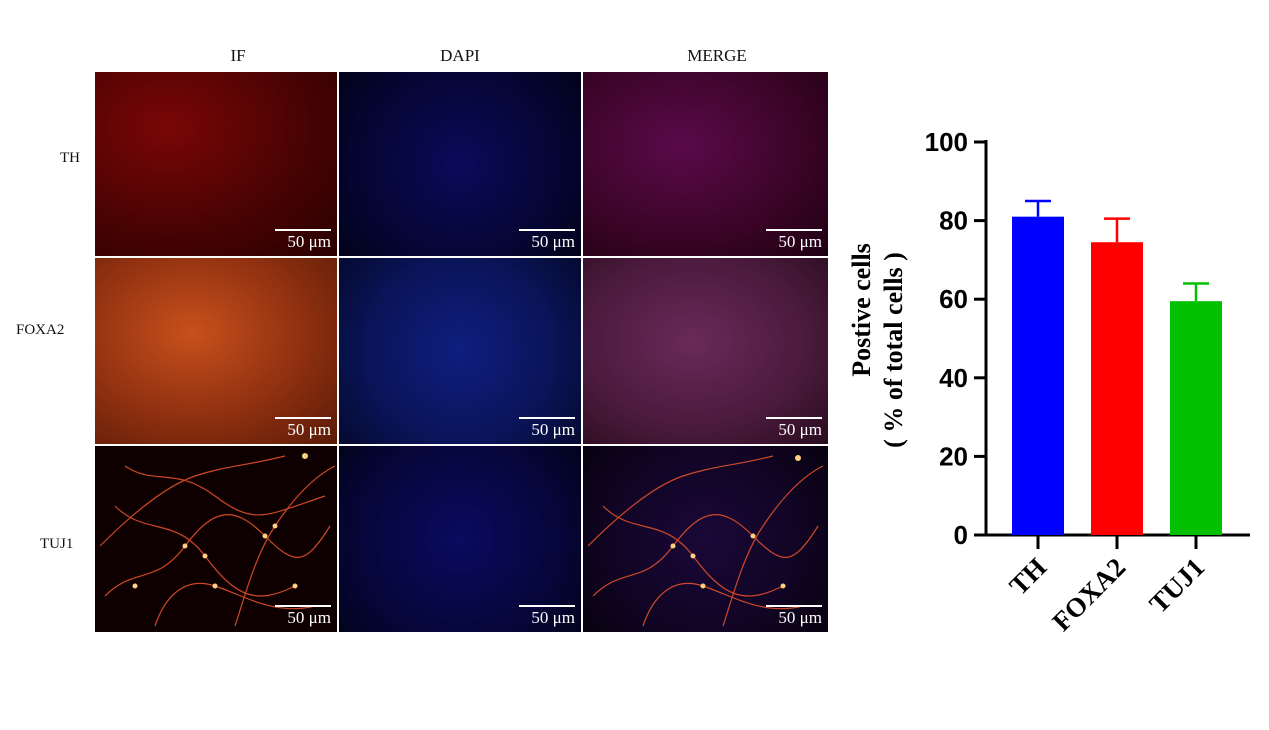 This screenshot has width=1269, height=730. I want to click on y-tick-label: 20, so click(953, 456).